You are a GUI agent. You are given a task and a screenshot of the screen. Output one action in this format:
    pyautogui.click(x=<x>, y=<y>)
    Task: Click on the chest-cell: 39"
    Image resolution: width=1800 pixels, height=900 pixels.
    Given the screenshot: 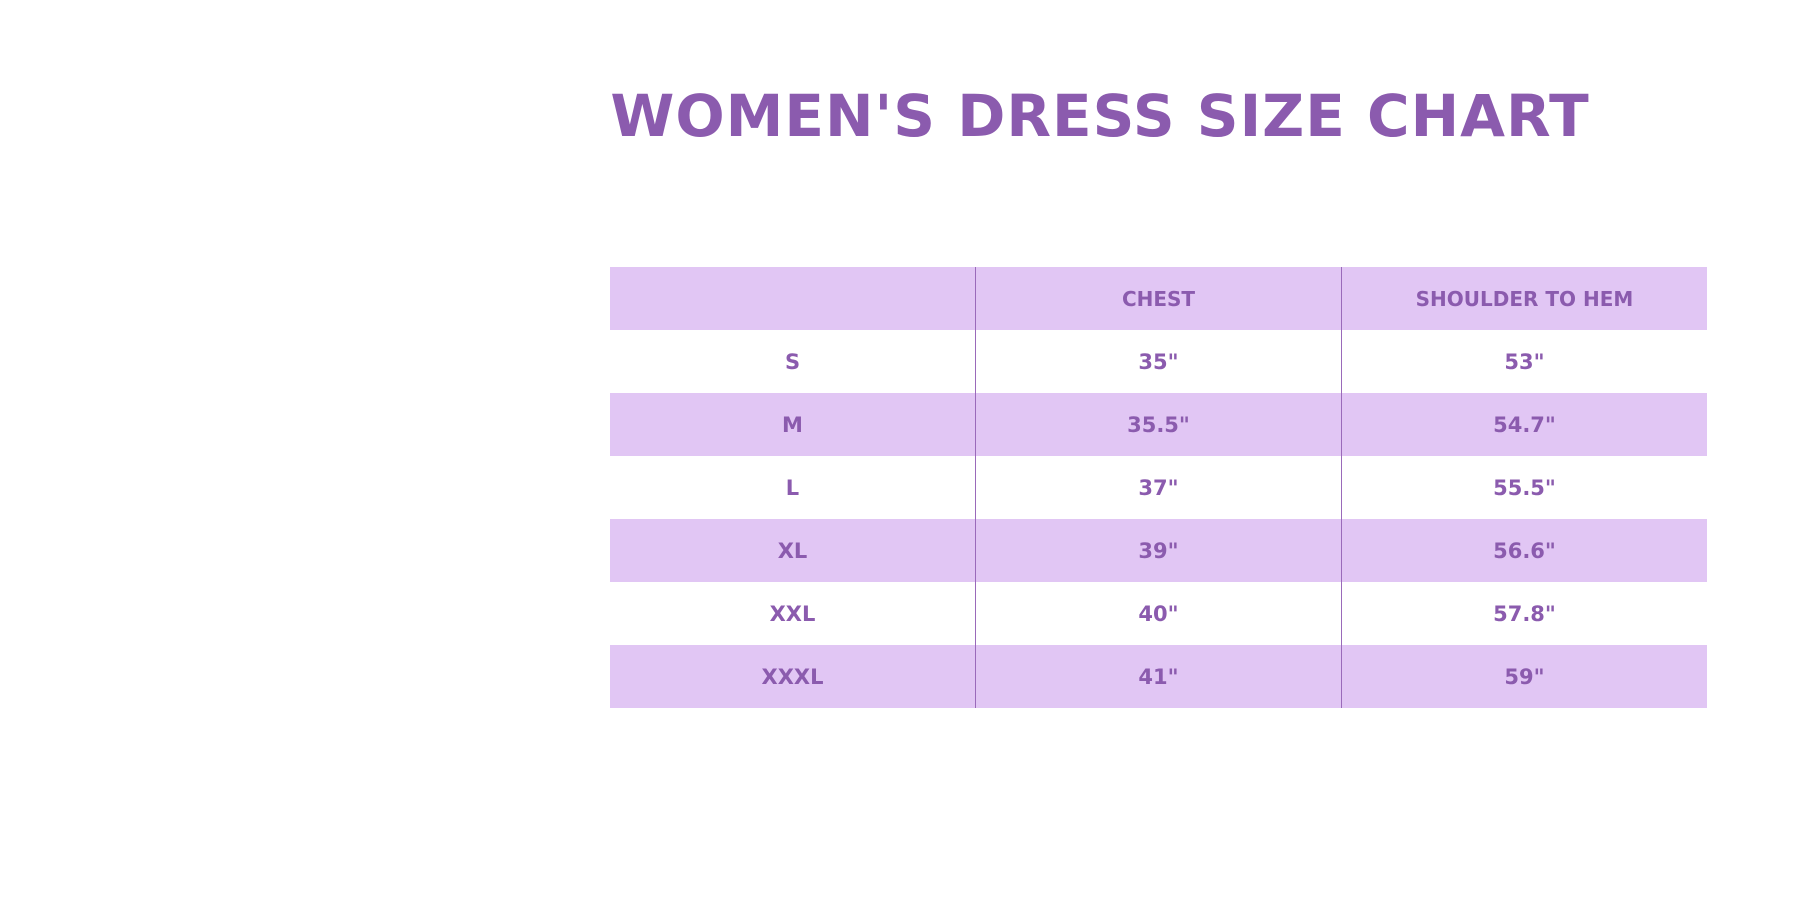 What is the action you would take?
    pyautogui.click(x=1158, y=550)
    